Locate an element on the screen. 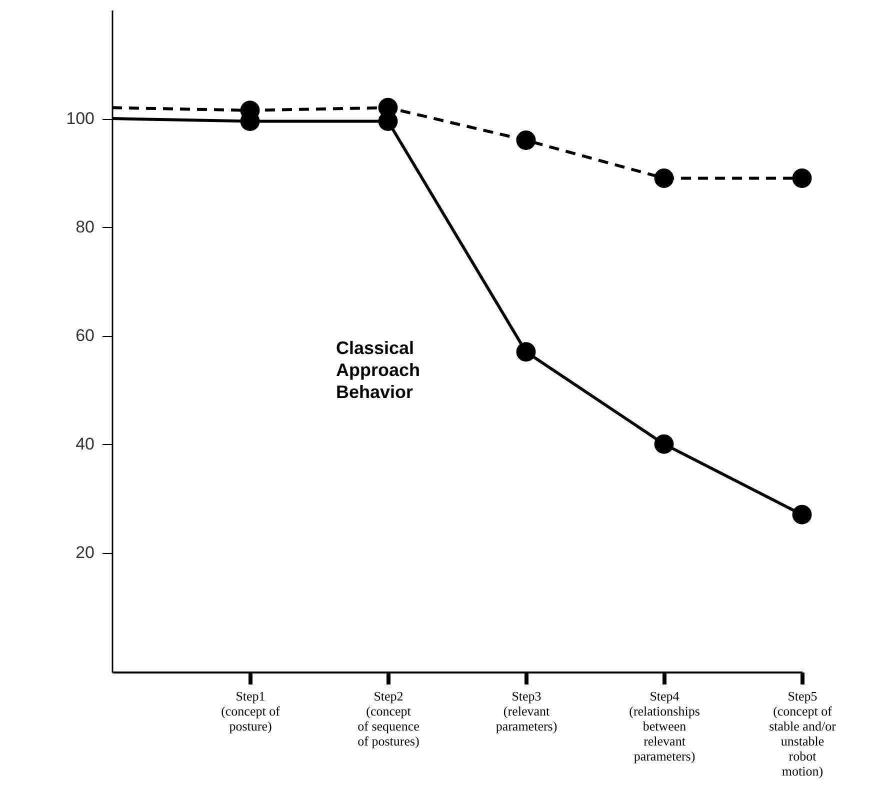 This screenshot has height=792, width=878. y-tick-label: 20 is located at coordinates (85, 552).